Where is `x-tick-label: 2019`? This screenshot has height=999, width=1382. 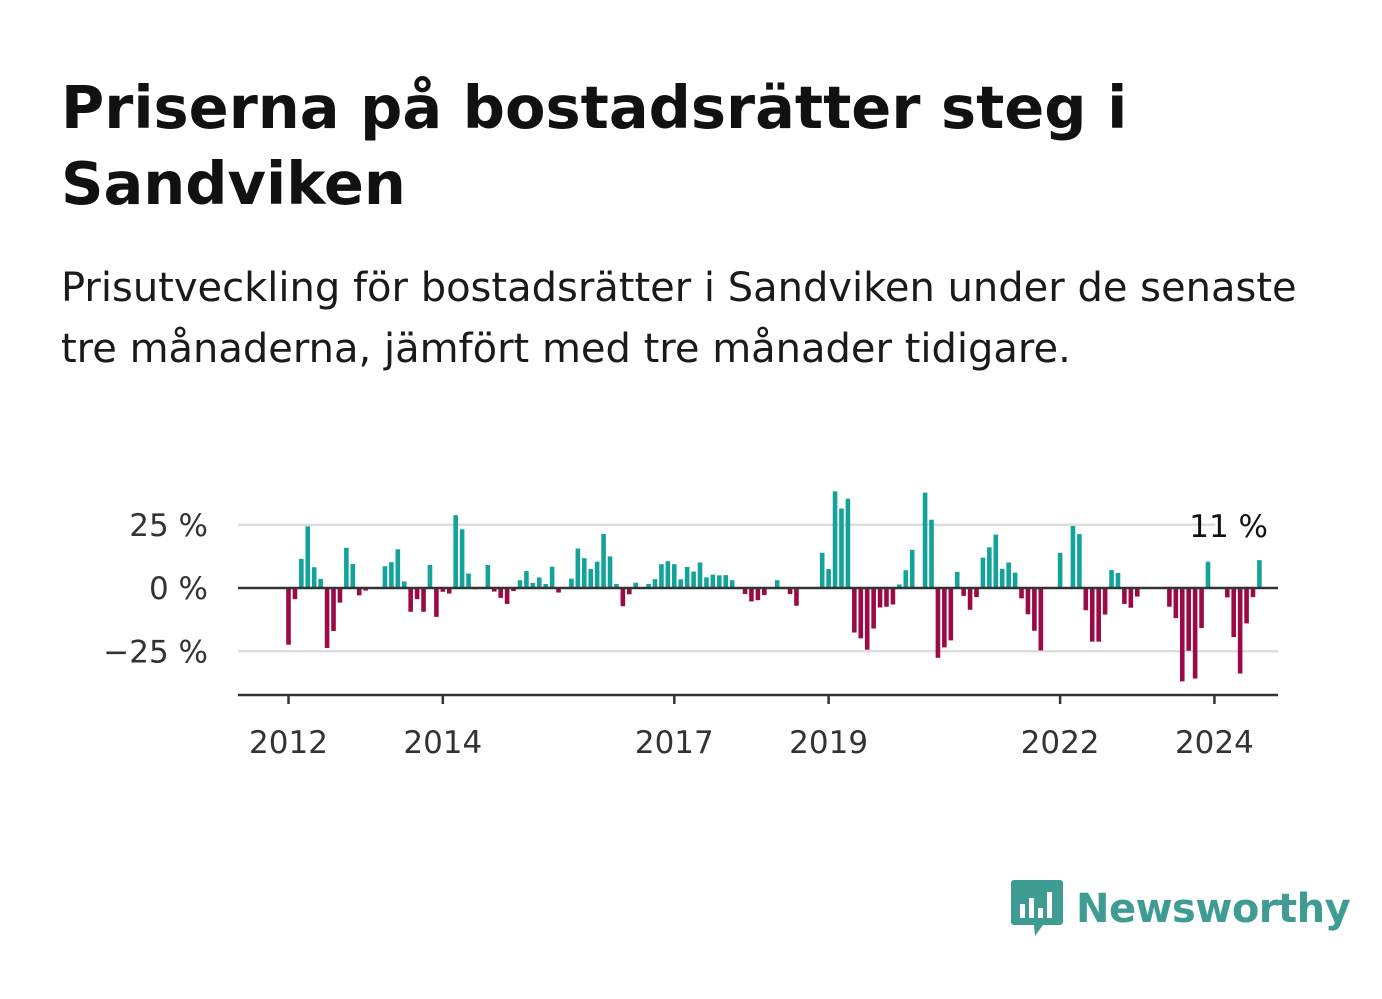
x-tick-label: 2019 is located at coordinates (828, 743).